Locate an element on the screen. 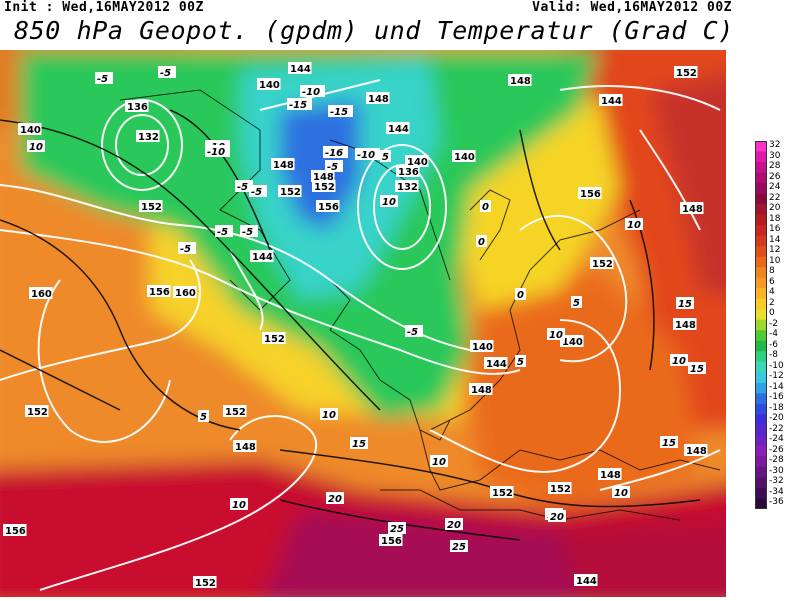 Image resolution: width=790 pixels, height=601 pixels. africa-north-coast is located at coordinates (530, 505).